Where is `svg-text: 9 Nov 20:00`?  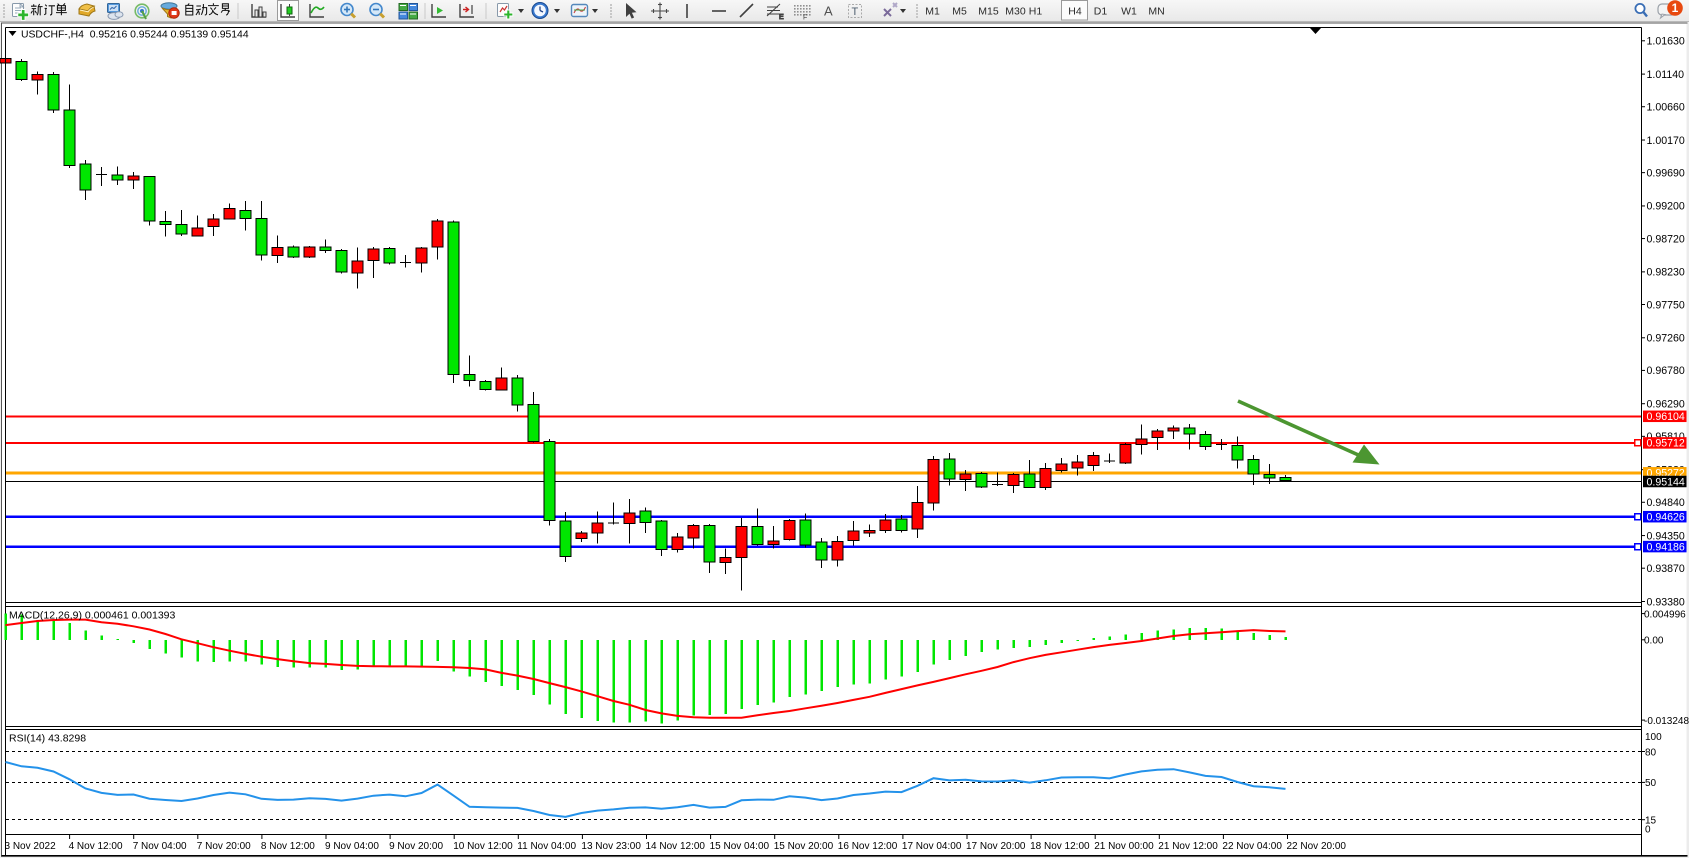 svg-text: 9 Nov 20:00 is located at coordinates (416, 846).